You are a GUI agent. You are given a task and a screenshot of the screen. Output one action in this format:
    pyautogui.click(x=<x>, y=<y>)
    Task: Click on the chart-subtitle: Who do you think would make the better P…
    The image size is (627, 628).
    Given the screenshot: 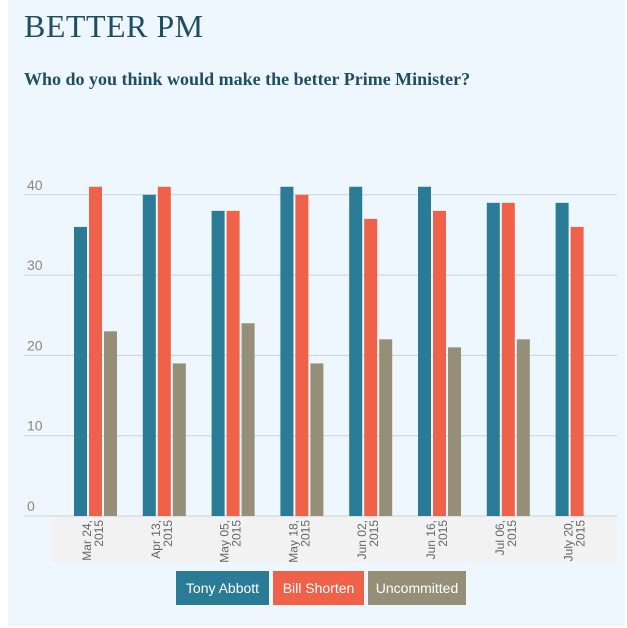 What is the action you would take?
    pyautogui.click(x=247, y=79)
    